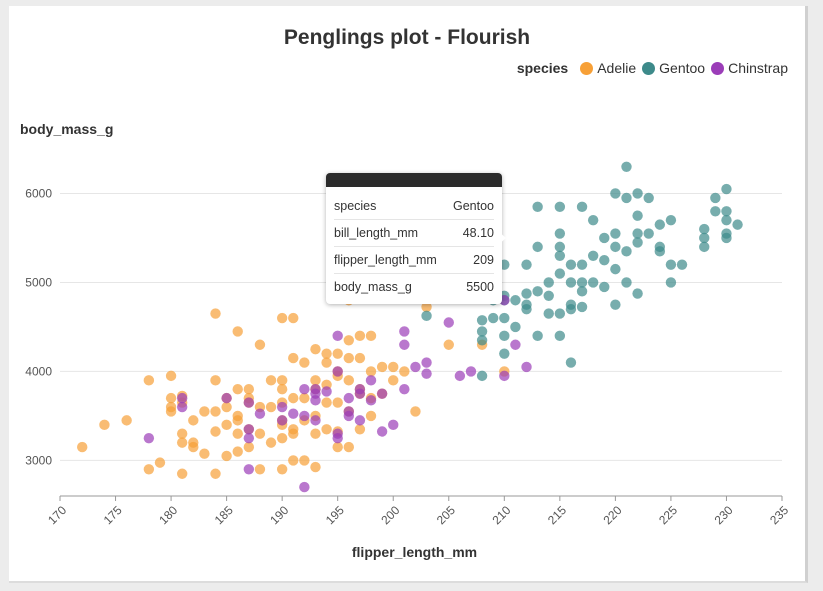  I want to click on legend-label-adelie: Adelie, so click(617, 68).